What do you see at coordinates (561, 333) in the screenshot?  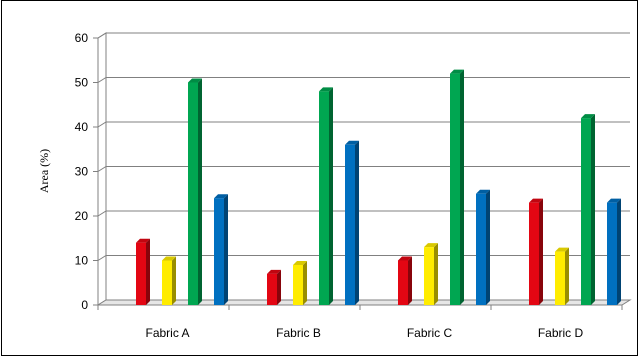 I see `x-category-label: Fabric D` at bounding box center [561, 333].